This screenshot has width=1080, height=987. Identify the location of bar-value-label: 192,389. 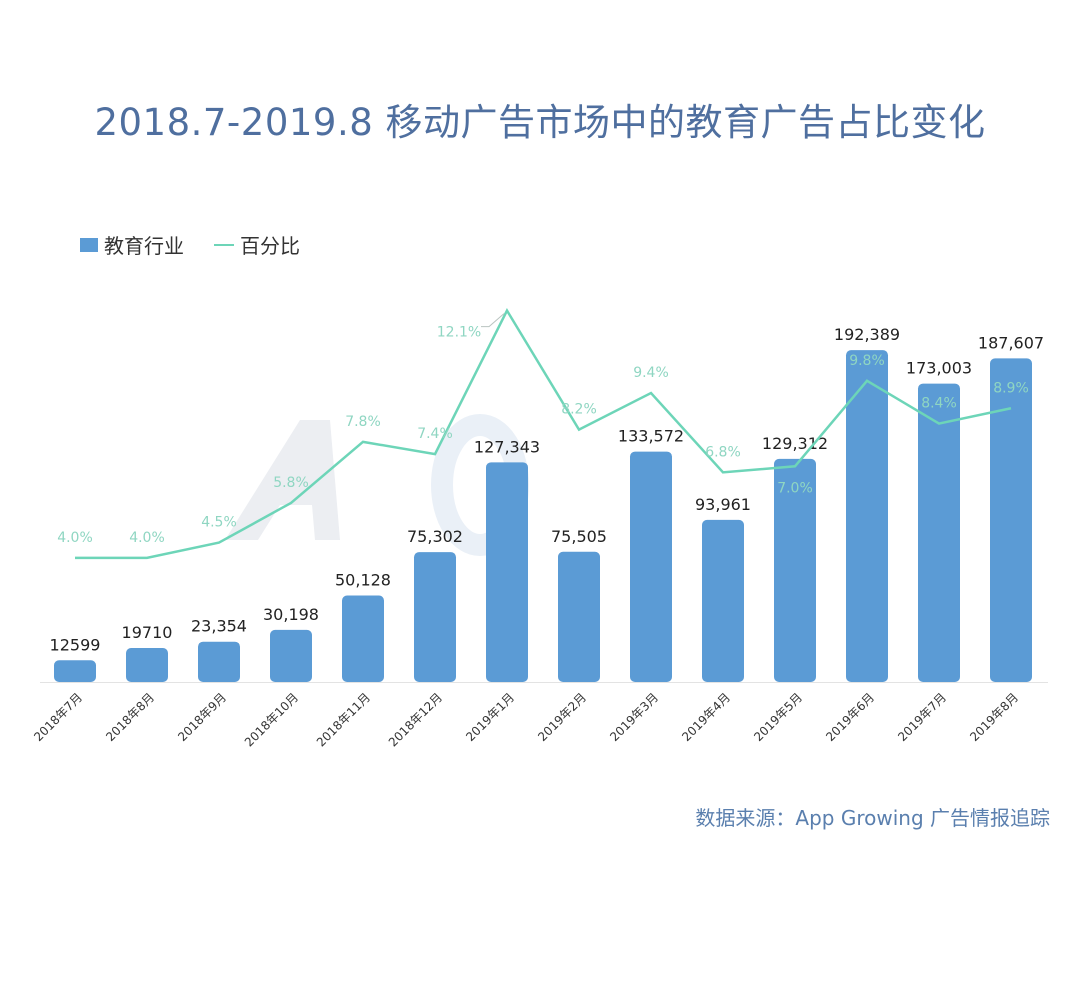
(867, 334).